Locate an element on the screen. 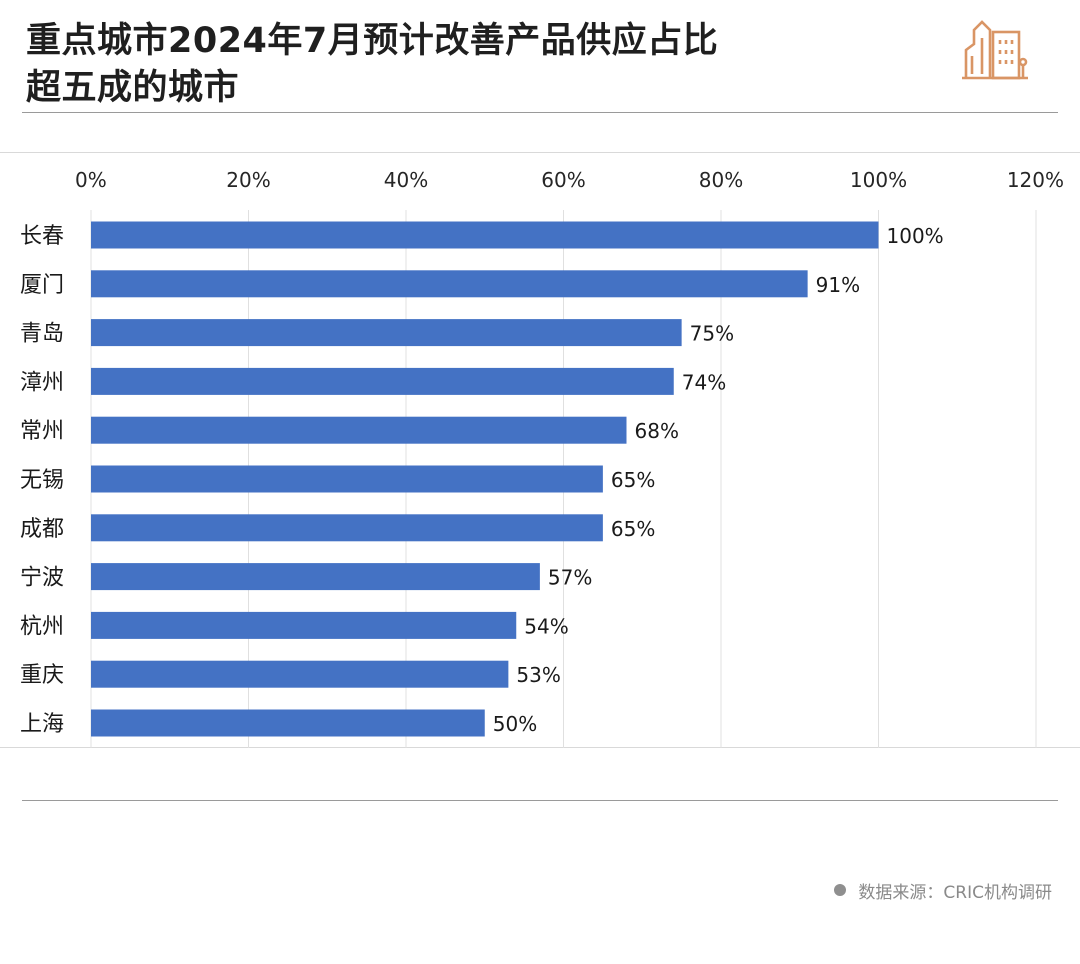 This screenshot has height=964, width=1080. building-logo-icon is located at coordinates (995, 50).